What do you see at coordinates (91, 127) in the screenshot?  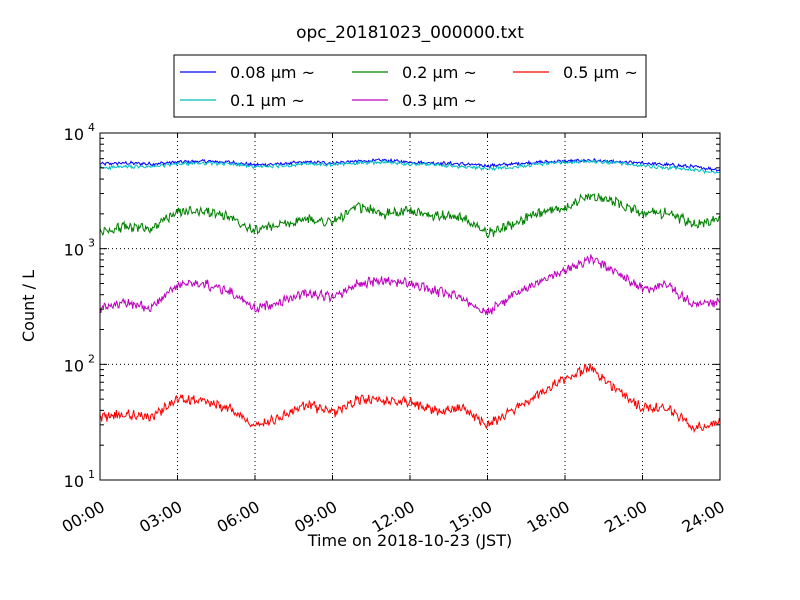 I see `y-tick-exponent: 4` at bounding box center [91, 127].